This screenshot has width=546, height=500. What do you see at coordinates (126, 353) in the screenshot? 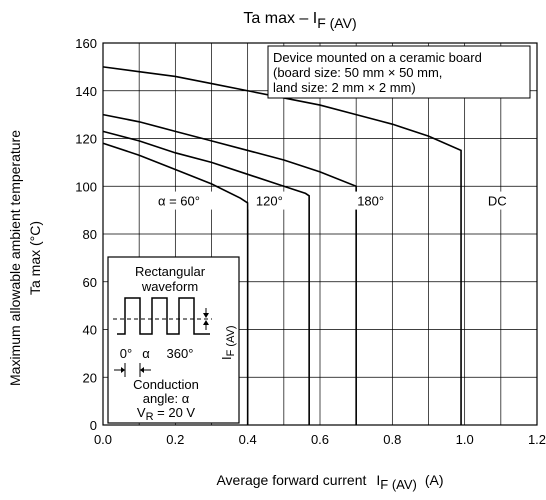
I see `angle-zero-label: 0°` at bounding box center [126, 353].